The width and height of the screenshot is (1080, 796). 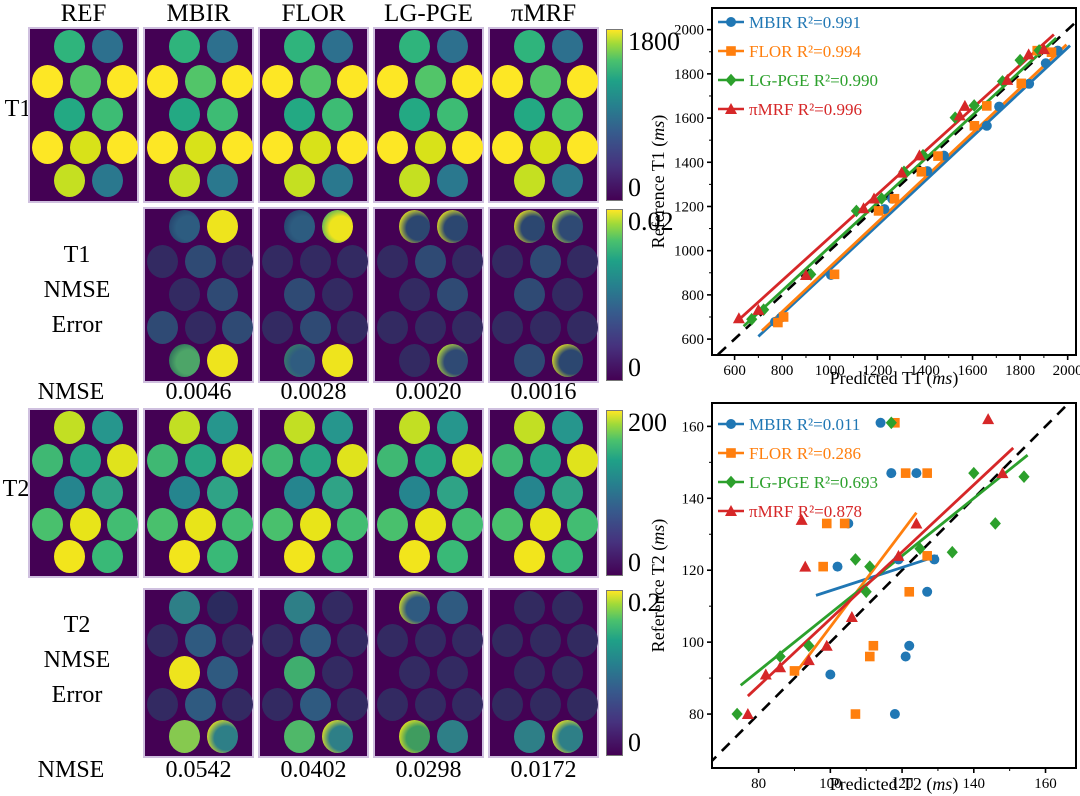 What do you see at coordinates (647, 422) in the screenshot?
I see `t2-colorbar-max-label: 200` at bounding box center [647, 422].